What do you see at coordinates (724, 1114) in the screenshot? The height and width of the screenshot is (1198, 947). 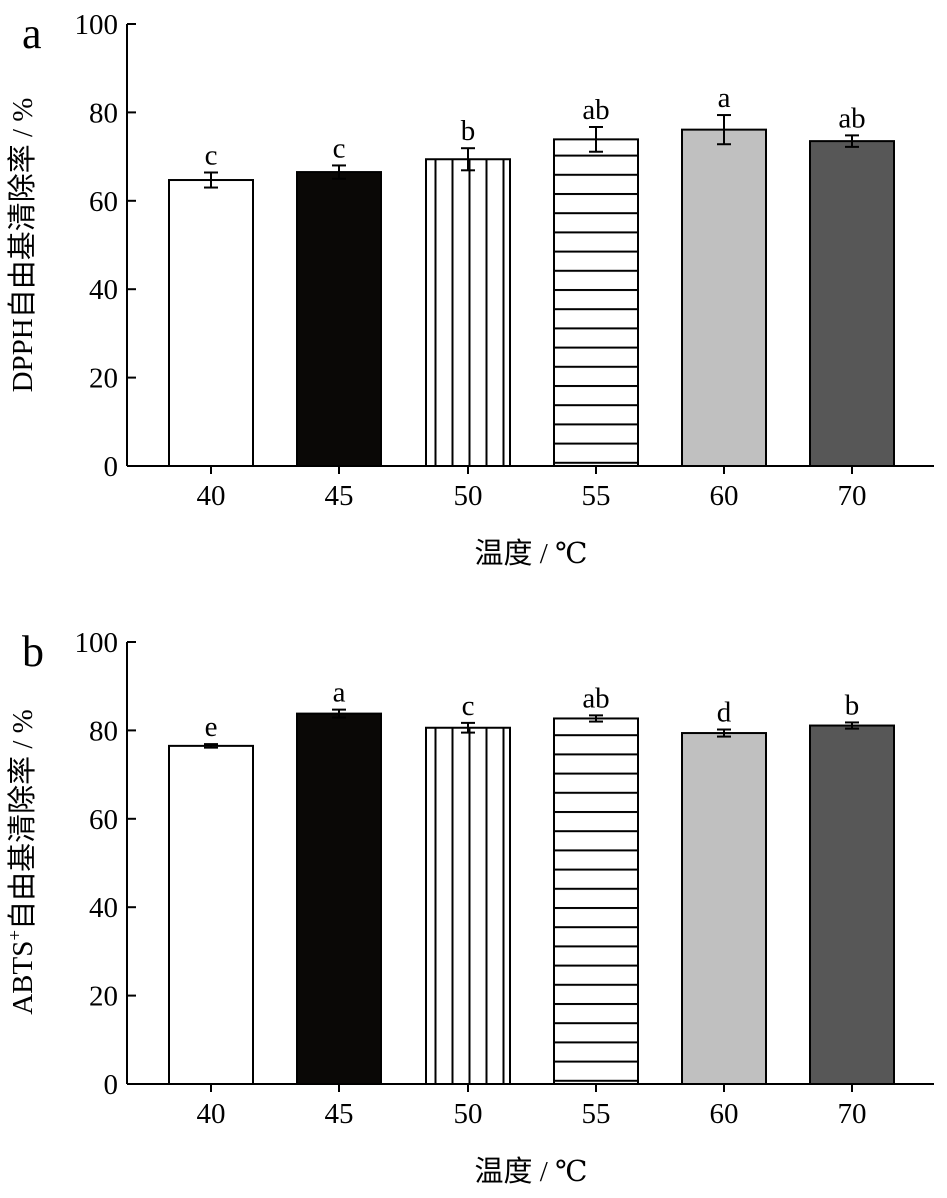 I see `panel-b-x-tick-label-60: 60` at bounding box center [724, 1114].